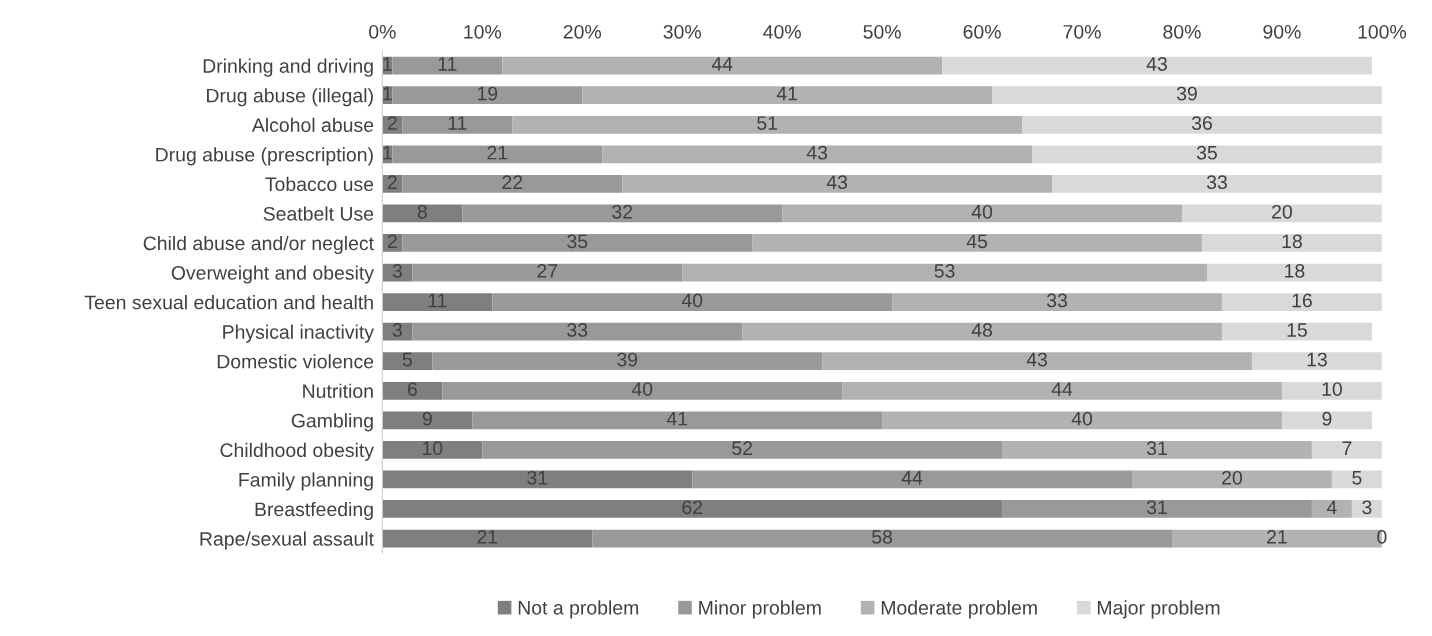  I want to click on data-label: 21, so click(487, 536).